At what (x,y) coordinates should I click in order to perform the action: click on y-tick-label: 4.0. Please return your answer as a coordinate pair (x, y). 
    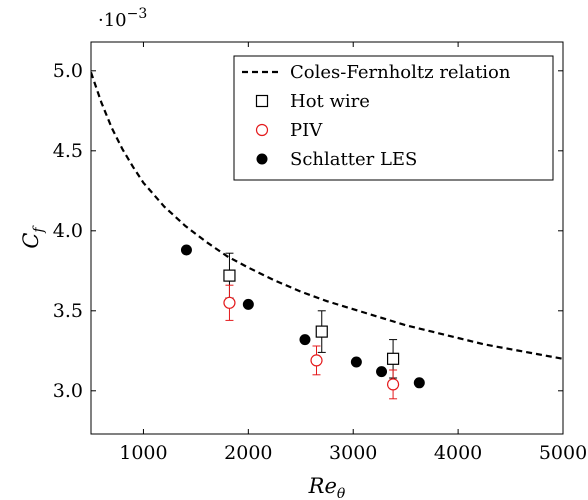
    Looking at the image, I should click on (68, 231).